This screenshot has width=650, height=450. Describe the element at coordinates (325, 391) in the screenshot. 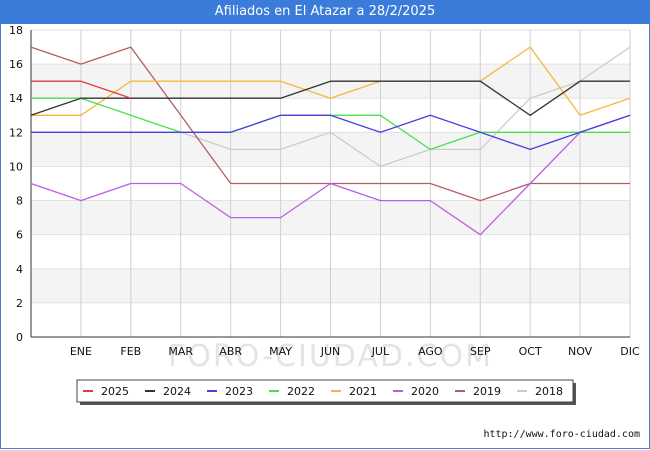

I see `legend` at that location.